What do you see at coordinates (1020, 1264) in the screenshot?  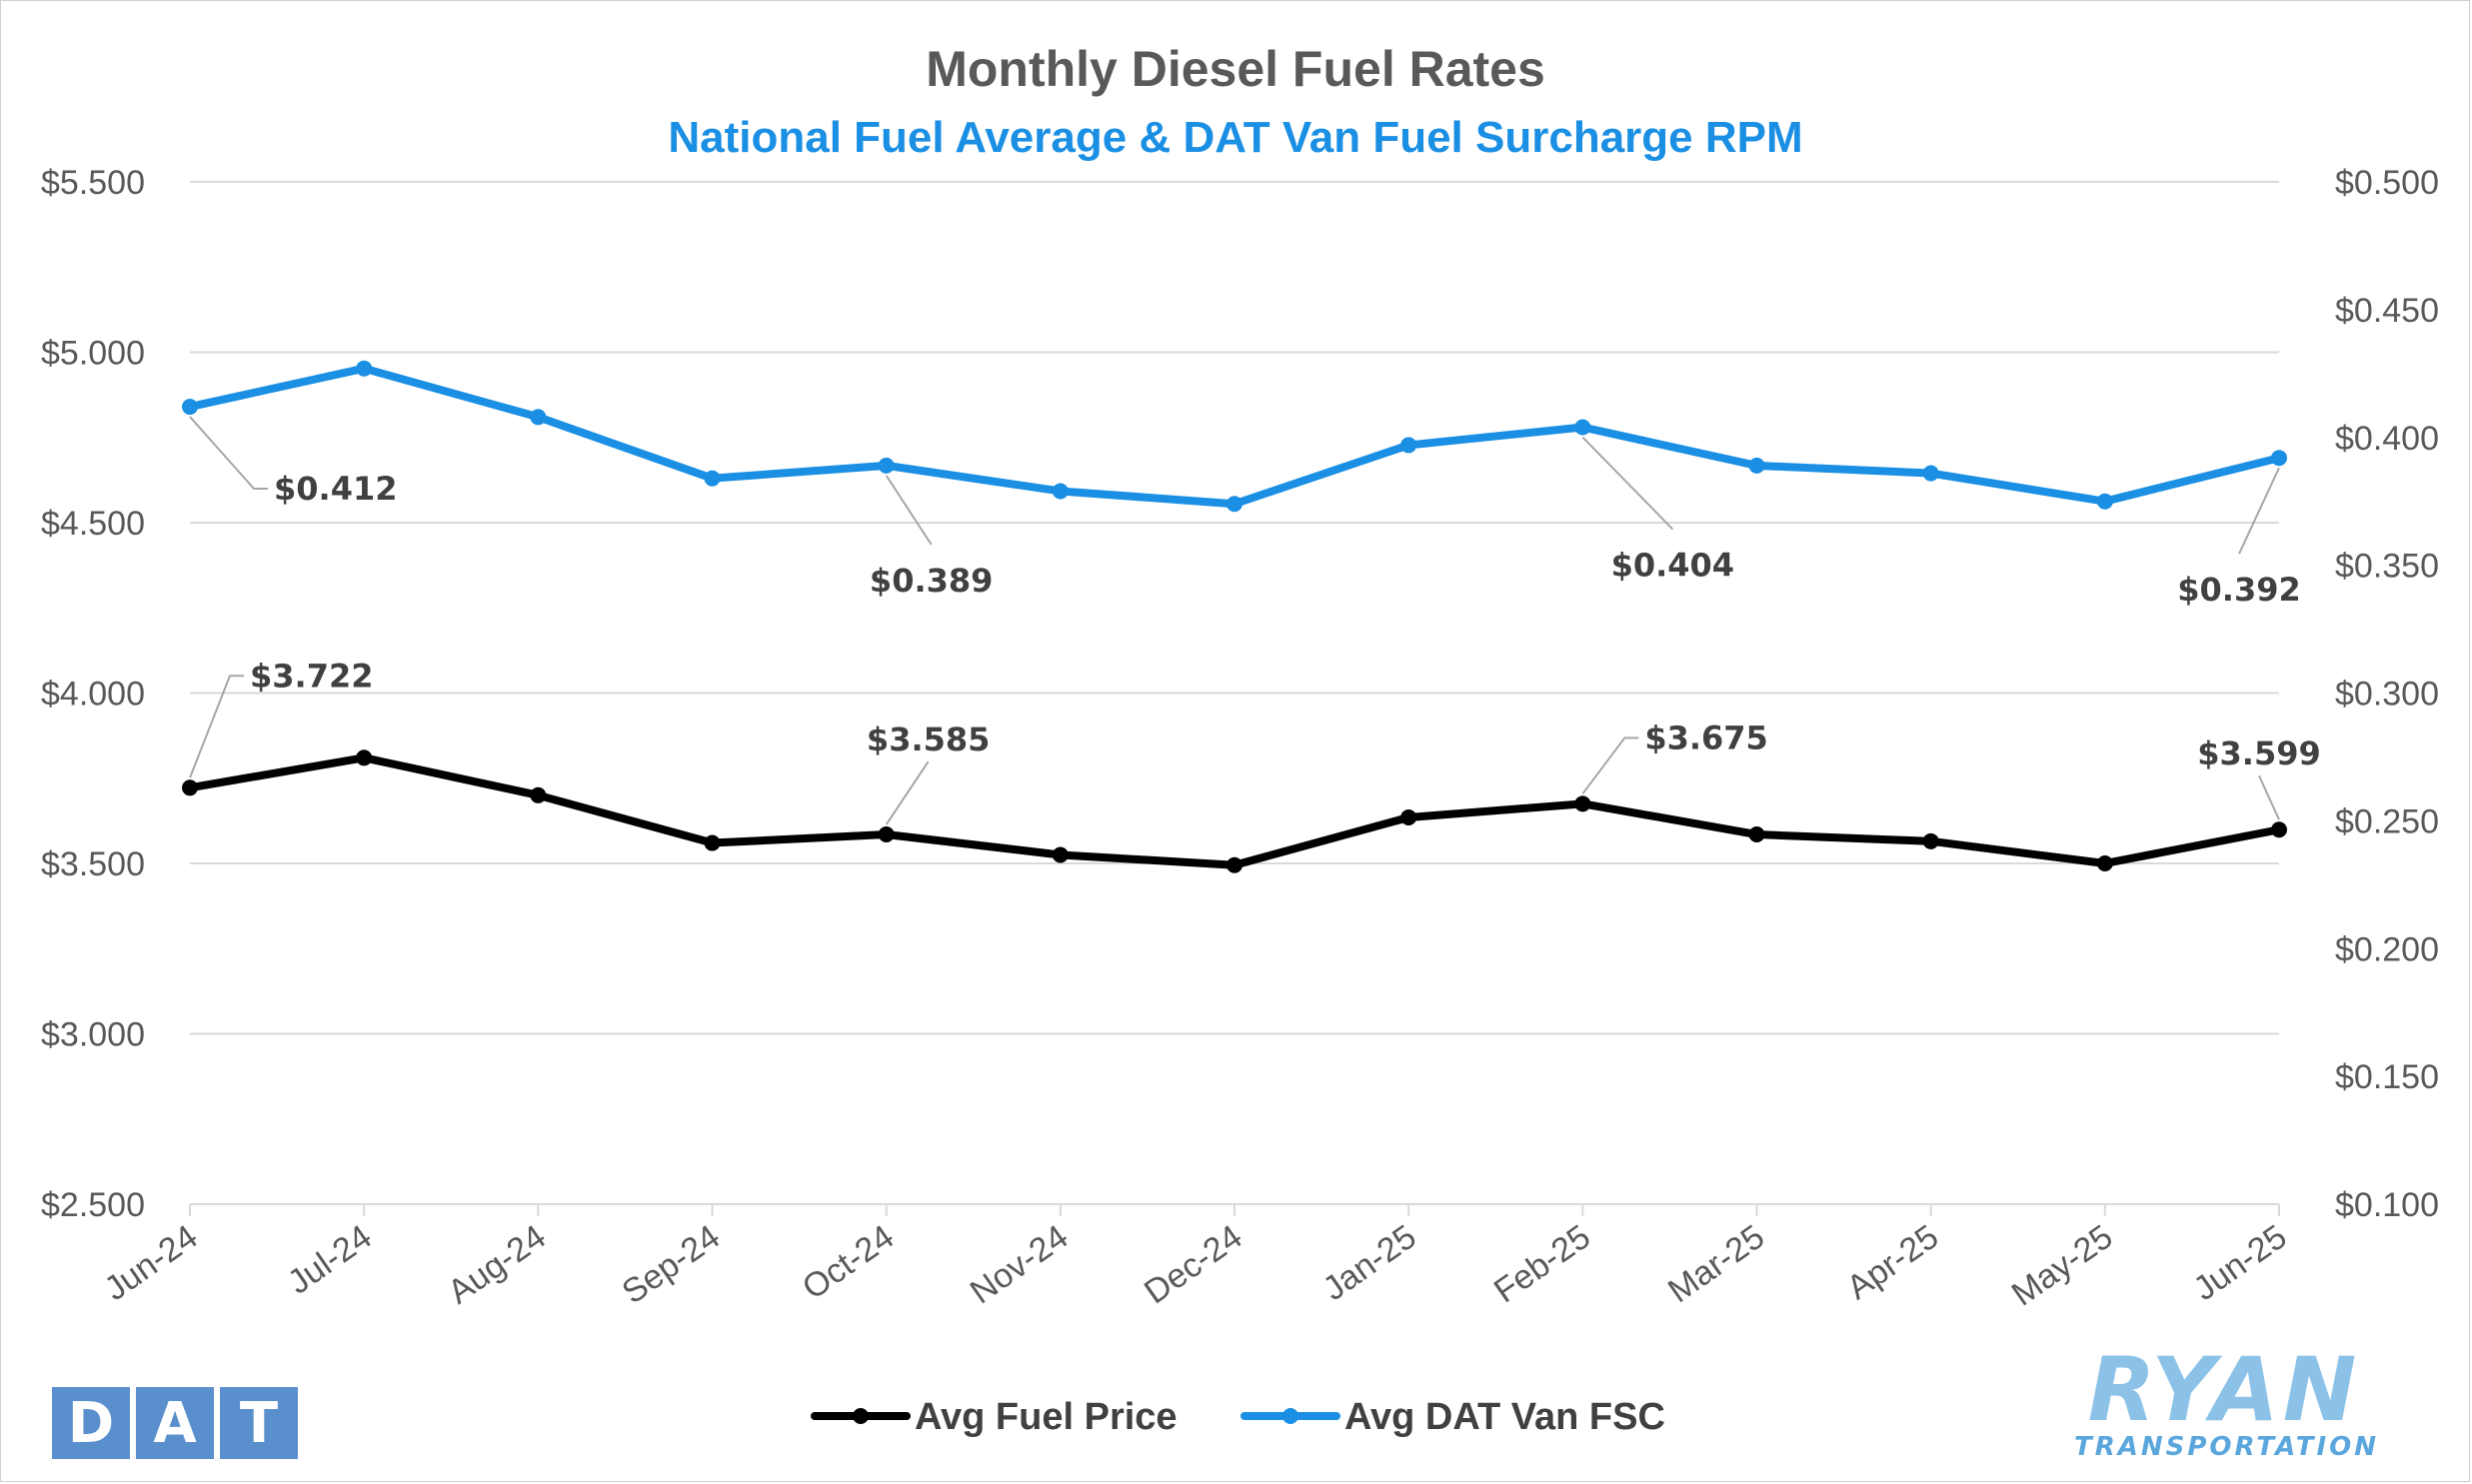 I see `x-tick-label: Nov-24` at bounding box center [1020, 1264].